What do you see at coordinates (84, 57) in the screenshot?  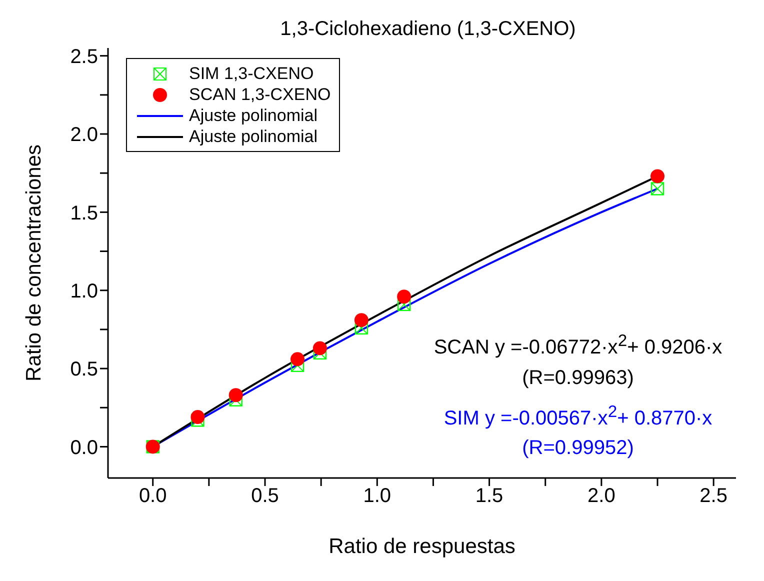 I see `y-tick-label: 2.5` at bounding box center [84, 57].